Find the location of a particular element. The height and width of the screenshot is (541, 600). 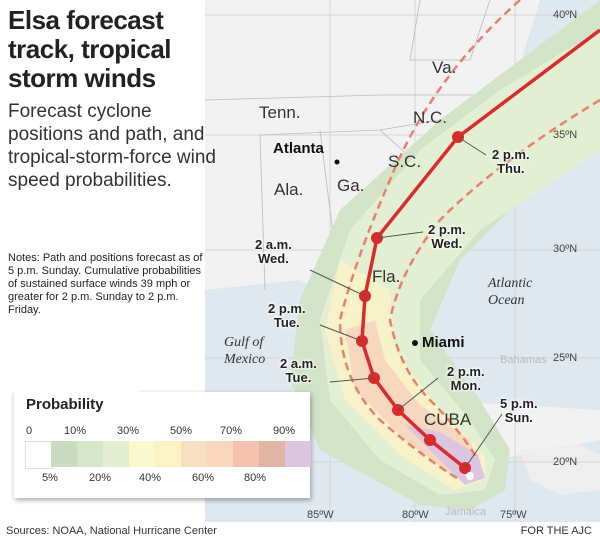

legend-label: 90% is located at coordinates (284, 431).